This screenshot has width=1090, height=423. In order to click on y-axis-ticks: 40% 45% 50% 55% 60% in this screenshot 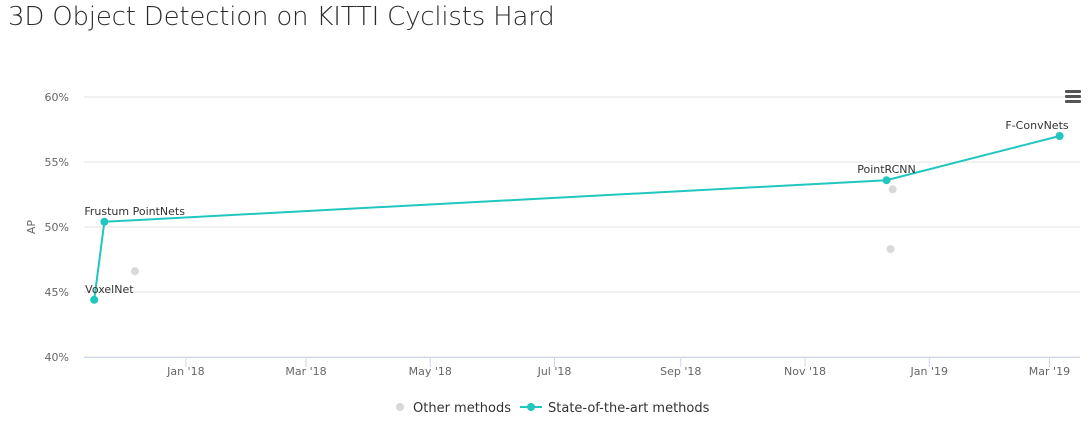, I will do `click(57, 227)`.